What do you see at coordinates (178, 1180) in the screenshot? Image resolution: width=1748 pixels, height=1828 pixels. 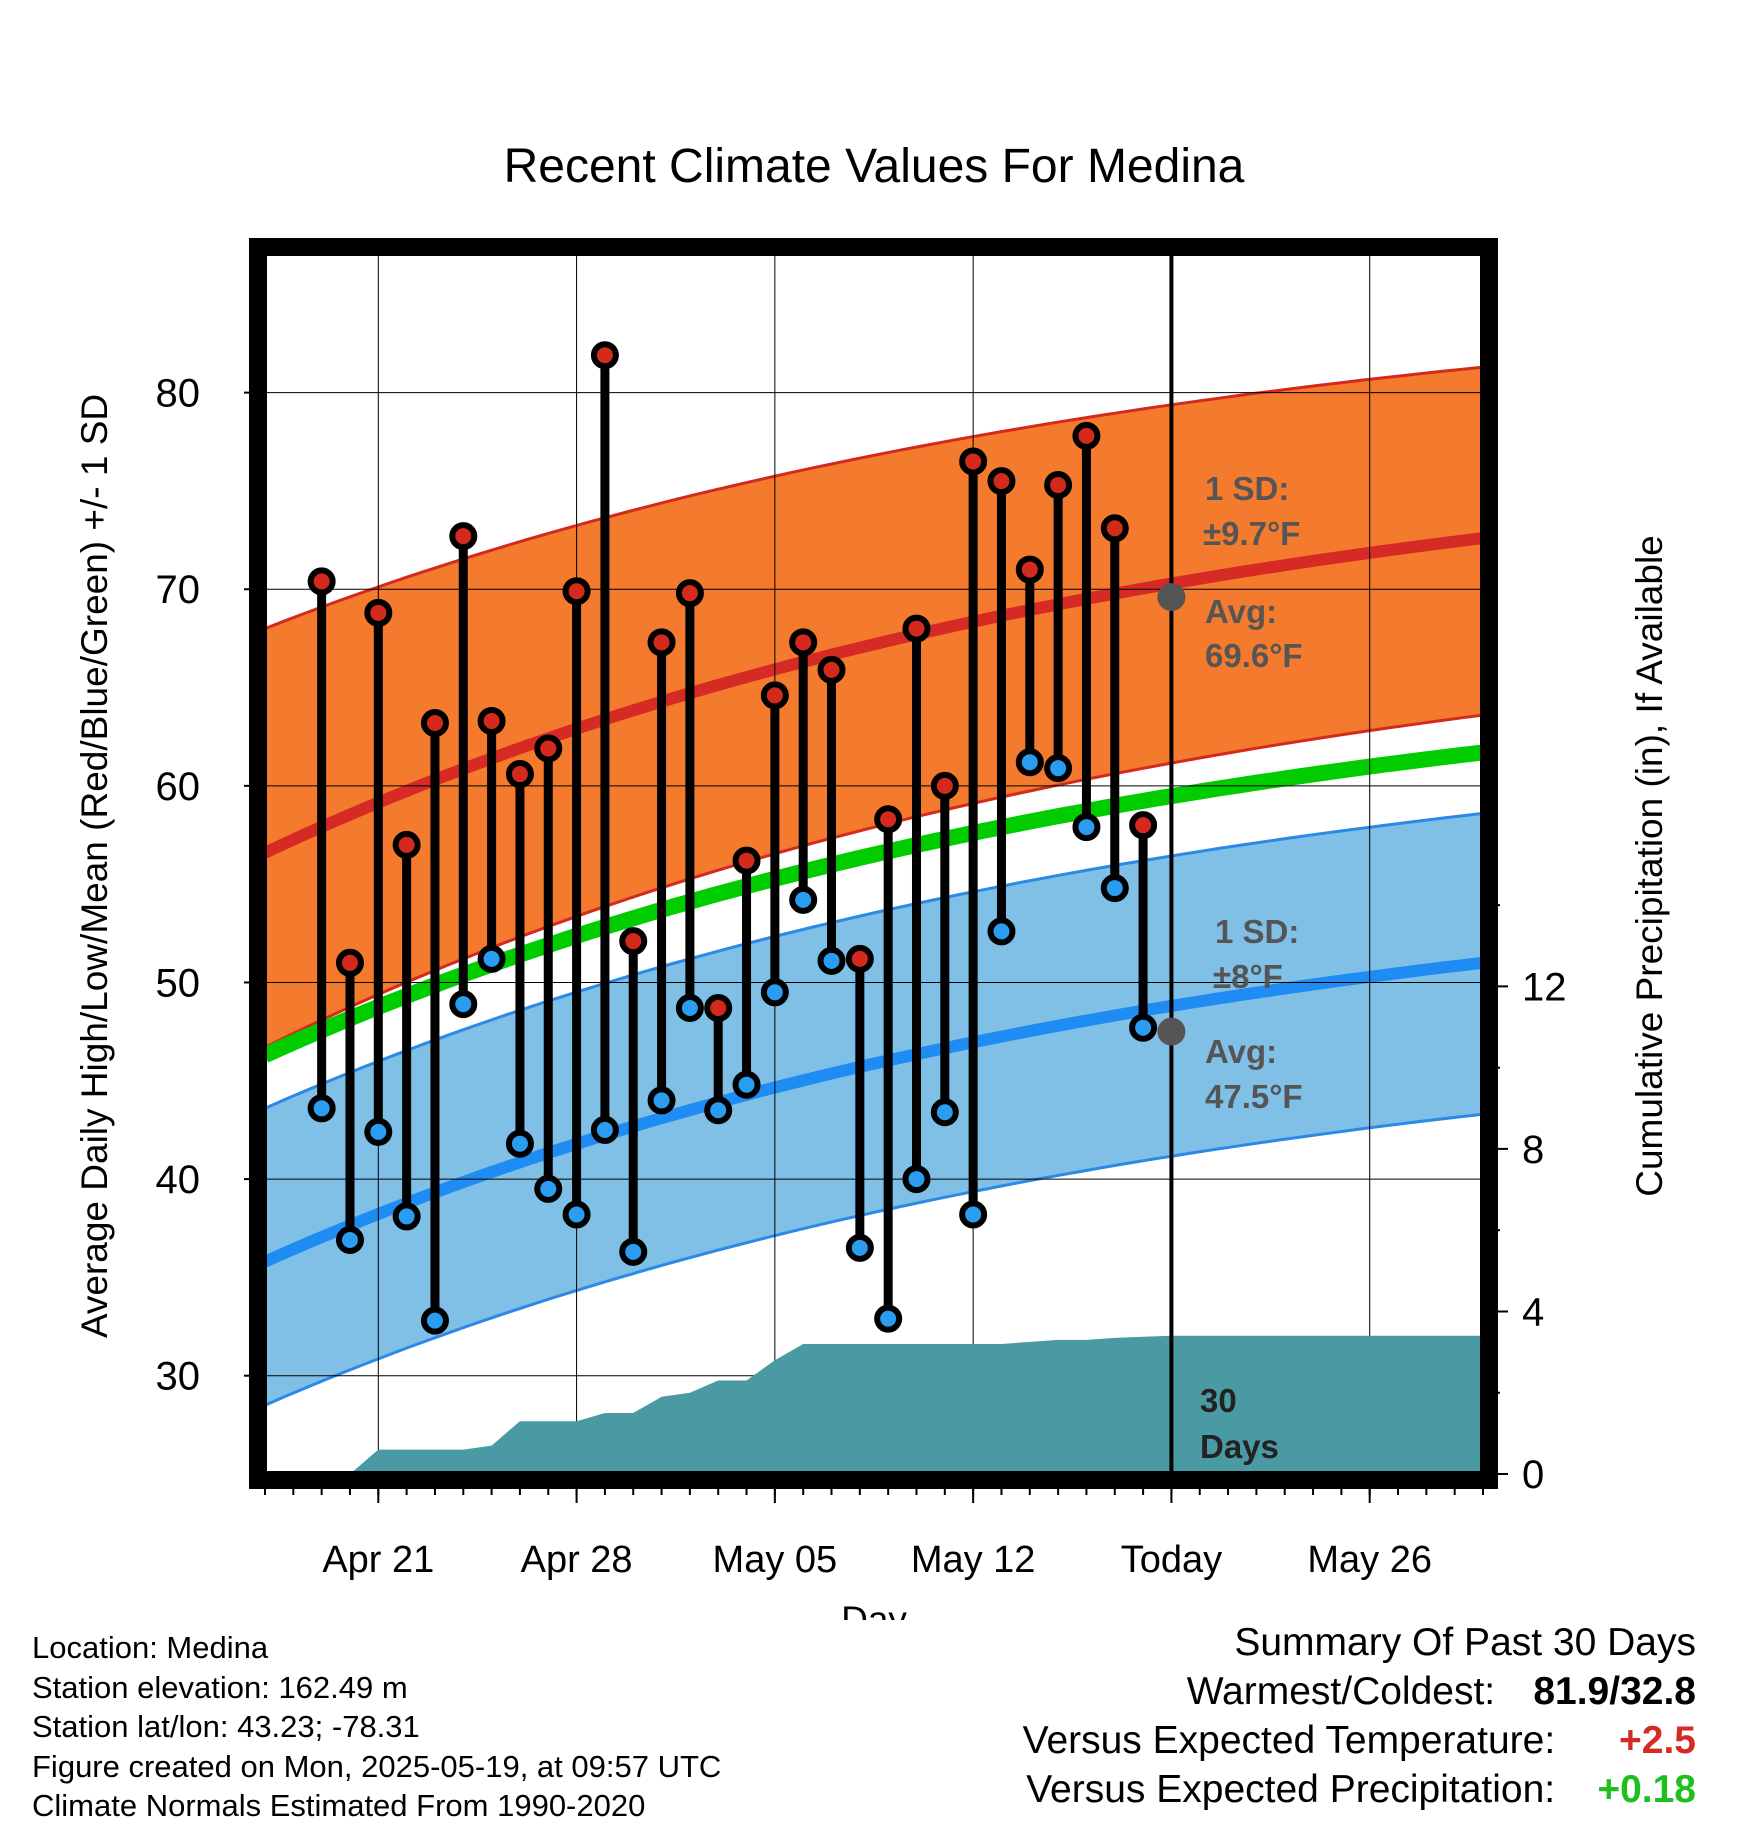 I see `y-tick-label: 40` at bounding box center [178, 1180].